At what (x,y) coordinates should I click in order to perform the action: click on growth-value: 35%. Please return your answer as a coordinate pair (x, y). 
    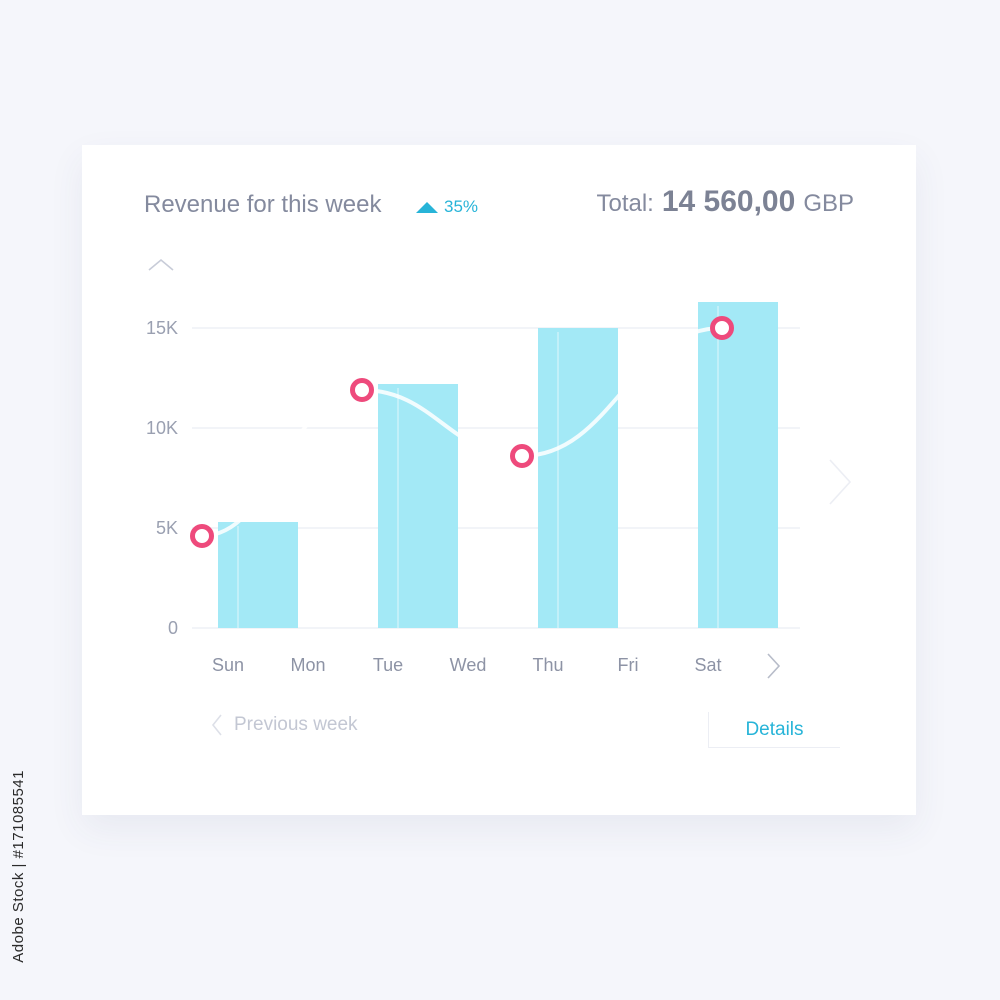
    Looking at the image, I should click on (461, 206).